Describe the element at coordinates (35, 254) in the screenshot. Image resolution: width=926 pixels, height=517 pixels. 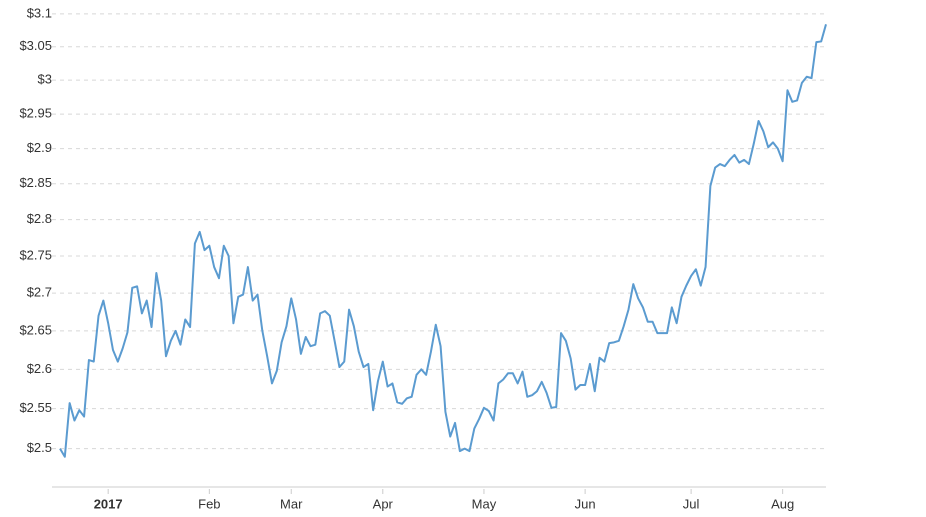
I see `y-tick-label: $2.75` at that location.